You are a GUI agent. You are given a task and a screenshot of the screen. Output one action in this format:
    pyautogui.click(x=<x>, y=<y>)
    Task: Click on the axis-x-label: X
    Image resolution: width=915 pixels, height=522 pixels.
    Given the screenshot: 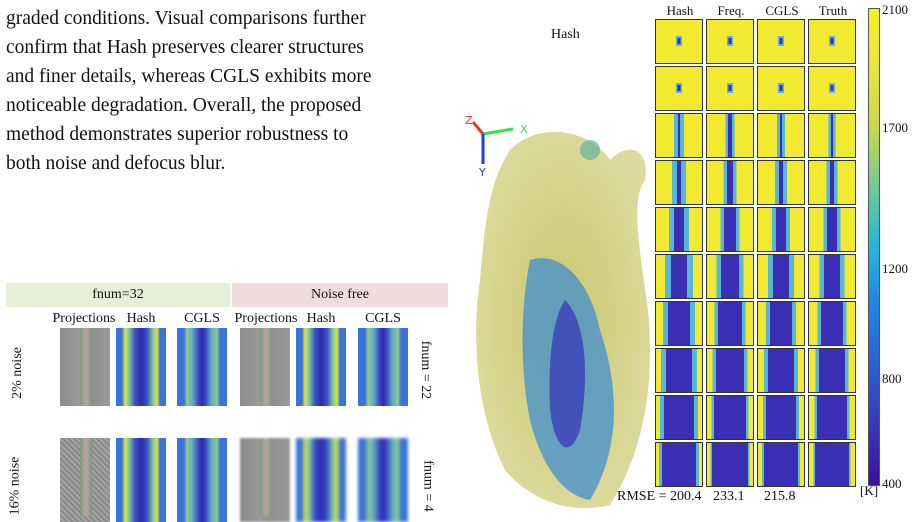 What is the action you would take?
    pyautogui.click(x=524, y=129)
    